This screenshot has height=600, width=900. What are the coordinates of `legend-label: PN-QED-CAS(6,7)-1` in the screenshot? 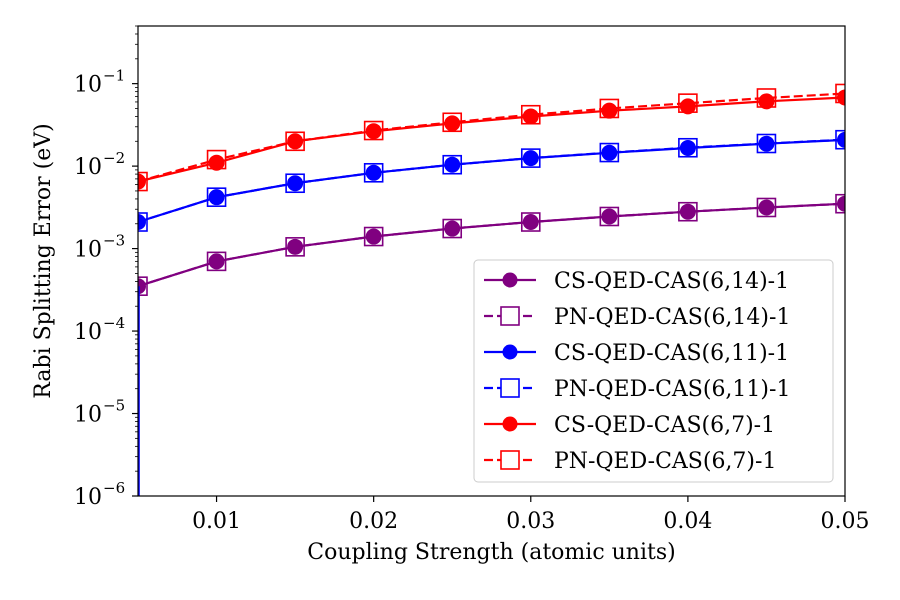 It's located at (665, 461).